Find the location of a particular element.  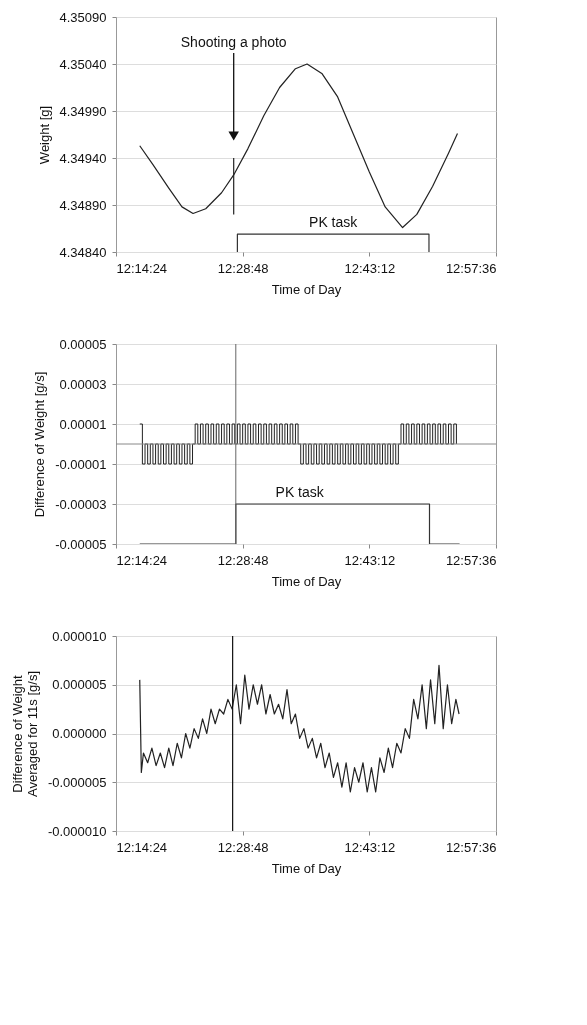

y-tick-label: 0.00005 is located at coordinates (83, 344).